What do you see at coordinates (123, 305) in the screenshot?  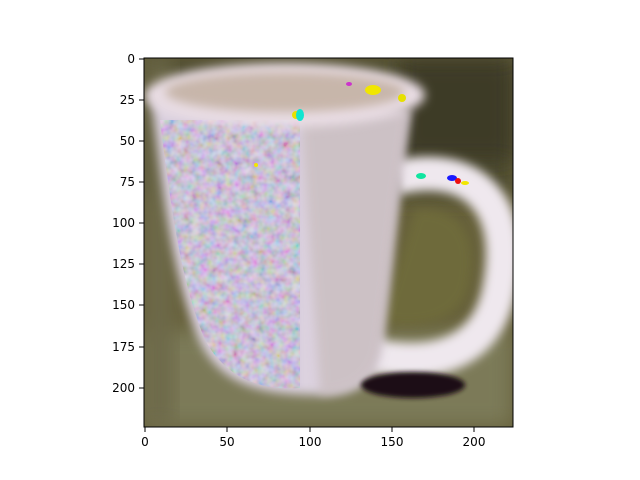 I see `y-tick-label: 150` at bounding box center [123, 305].